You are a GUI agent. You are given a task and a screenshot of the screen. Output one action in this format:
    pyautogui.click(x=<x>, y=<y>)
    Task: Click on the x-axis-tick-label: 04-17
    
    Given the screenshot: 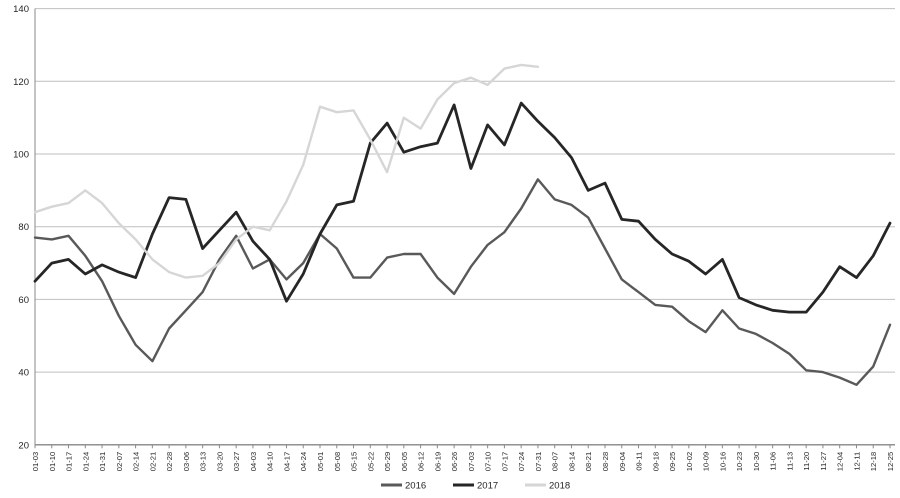 What is the action you would take?
    pyautogui.click(x=286, y=461)
    